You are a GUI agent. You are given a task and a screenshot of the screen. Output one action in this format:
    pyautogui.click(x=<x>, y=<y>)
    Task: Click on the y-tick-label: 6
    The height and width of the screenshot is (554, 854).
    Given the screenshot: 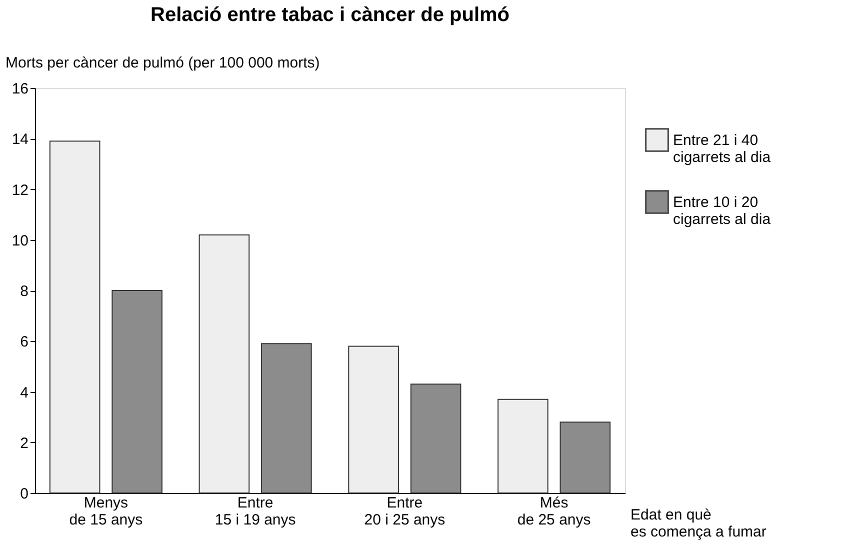 What is the action you would take?
    pyautogui.click(x=24, y=342)
    